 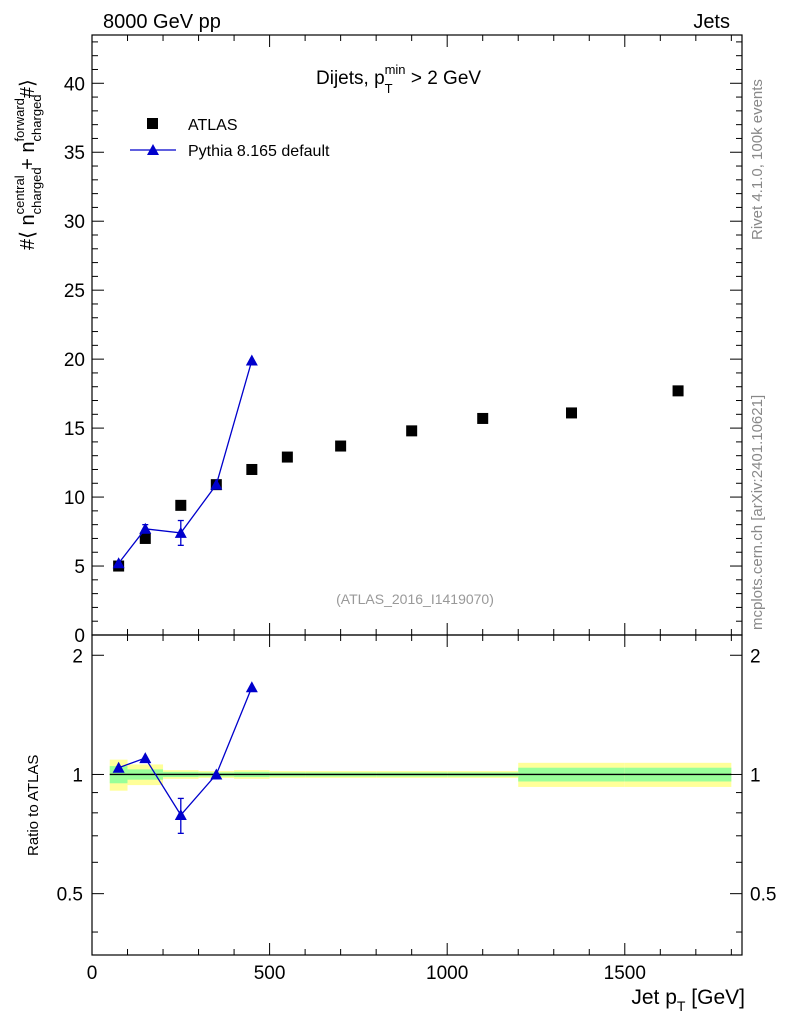 What do you see at coordinates (625, 973) in the screenshot?
I see `ratio-xtick-label: 1500` at bounding box center [625, 973].